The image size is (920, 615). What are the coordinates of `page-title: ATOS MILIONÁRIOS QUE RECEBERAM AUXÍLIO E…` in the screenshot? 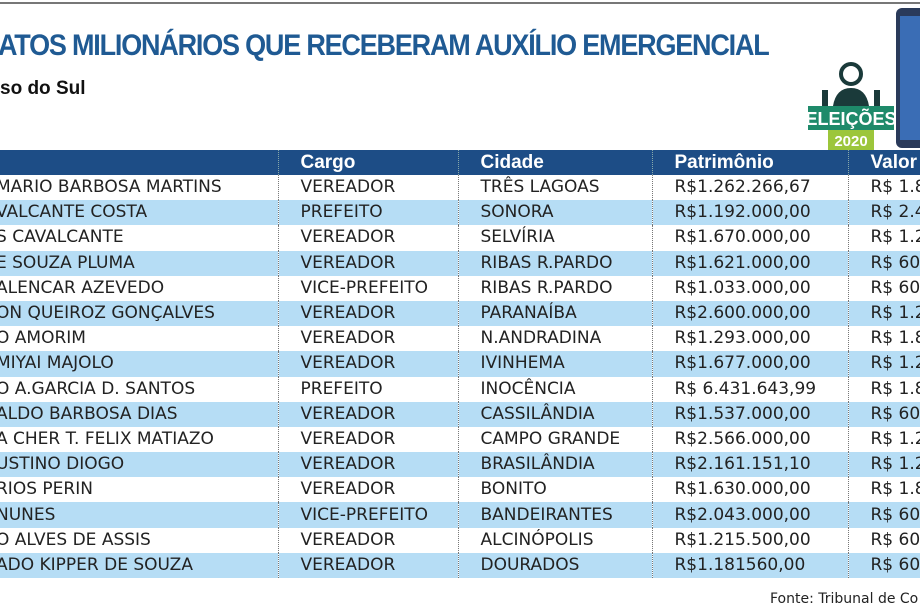 It's located at (385, 45).